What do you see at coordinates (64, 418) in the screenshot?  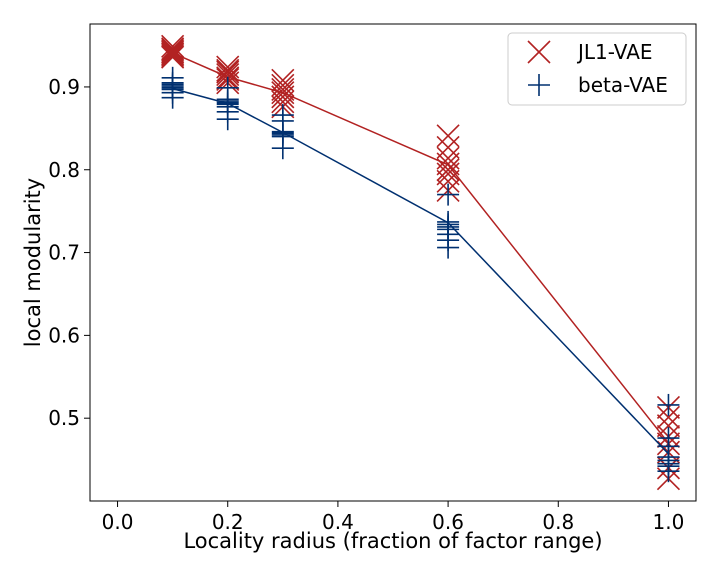 I see `y-tick-label: 0.5` at bounding box center [64, 418].